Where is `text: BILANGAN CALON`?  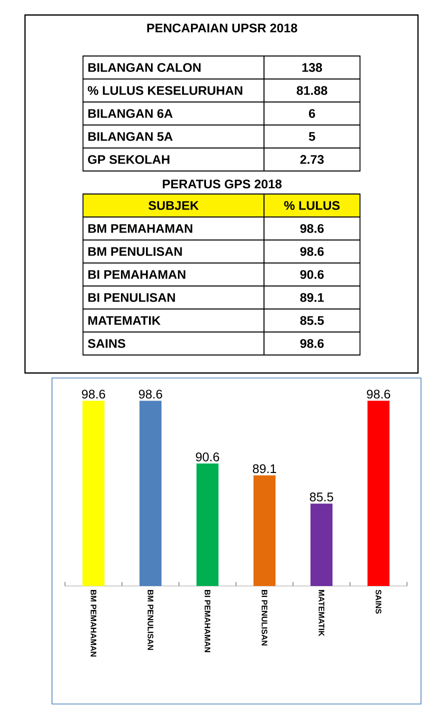 text: BILANGAN CALON is located at coordinates (144, 67).